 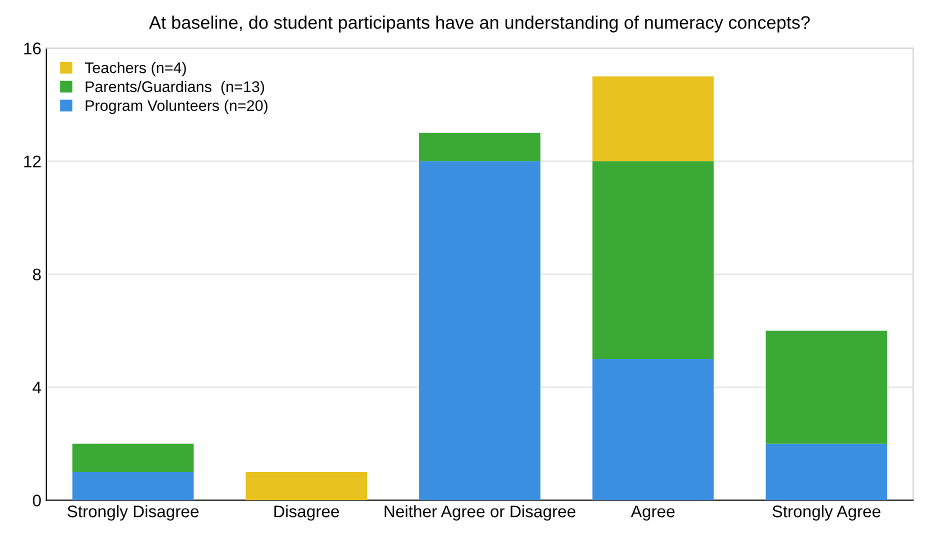 I want to click on x-tick-label: Strongly Agree, so click(x=826, y=513).